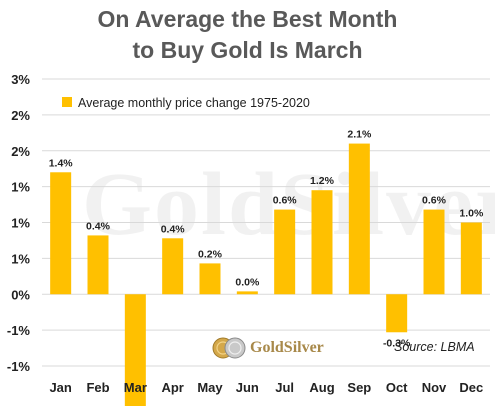 This screenshot has height=411, width=495. I want to click on legend-label: Average monthly price change 1975-2020, so click(194, 103).